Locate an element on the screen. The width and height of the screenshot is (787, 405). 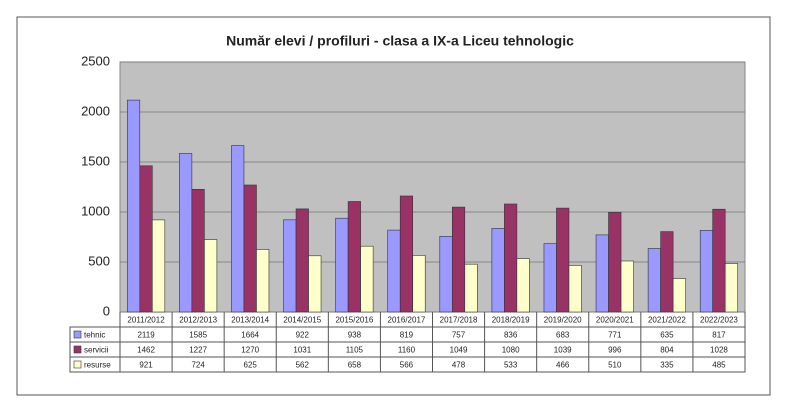
table-value: 566 is located at coordinates (407, 365).